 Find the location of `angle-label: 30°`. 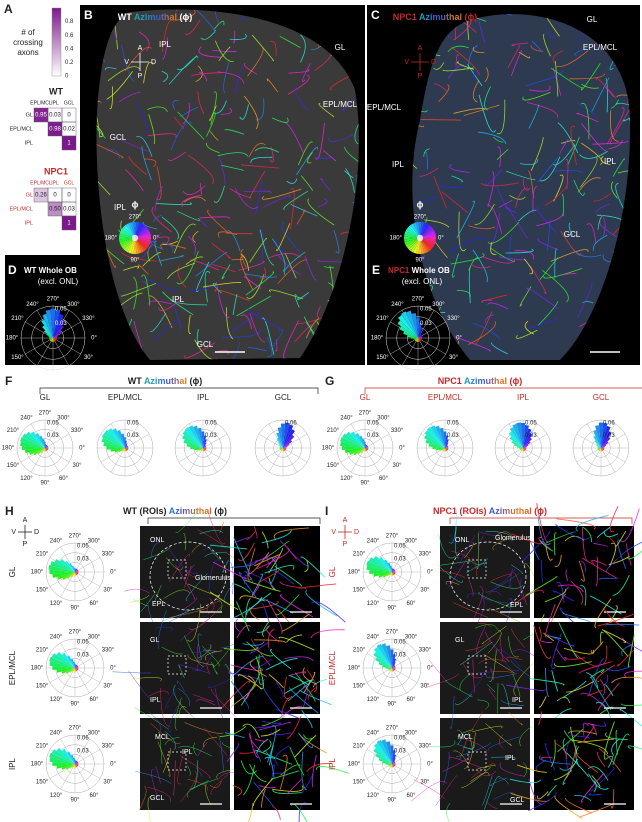

angle-label: 30° is located at coordinates (454, 358).